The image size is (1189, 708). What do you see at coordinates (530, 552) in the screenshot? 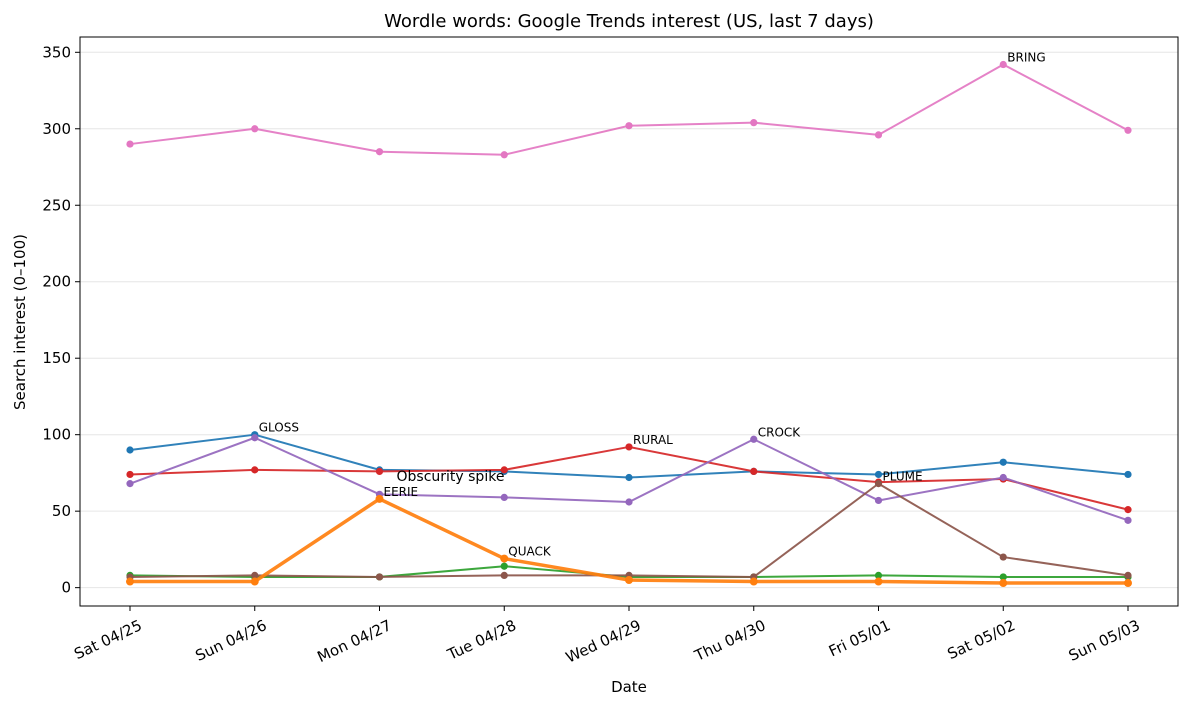
I see `annotation: QUACK` at bounding box center [530, 552].